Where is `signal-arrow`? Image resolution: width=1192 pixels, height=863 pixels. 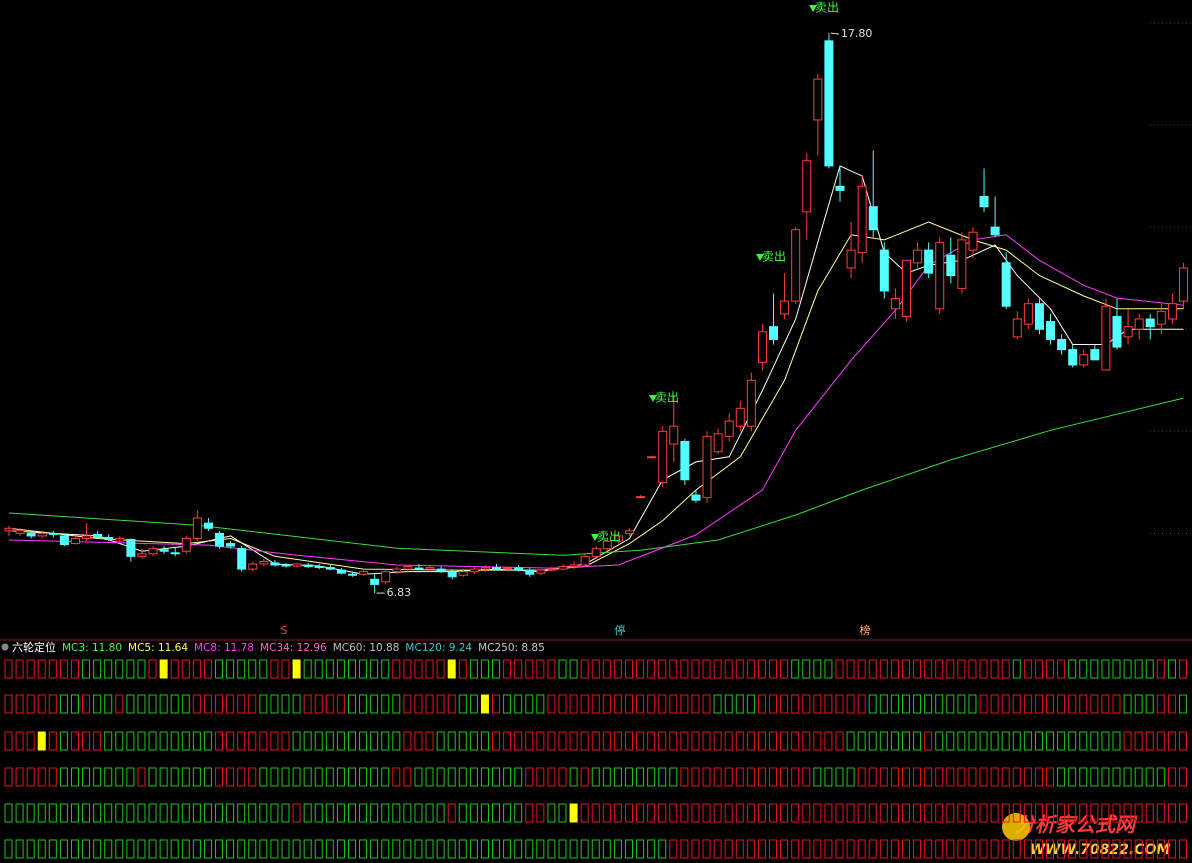
signal-arrow is located at coordinates (813, 8).